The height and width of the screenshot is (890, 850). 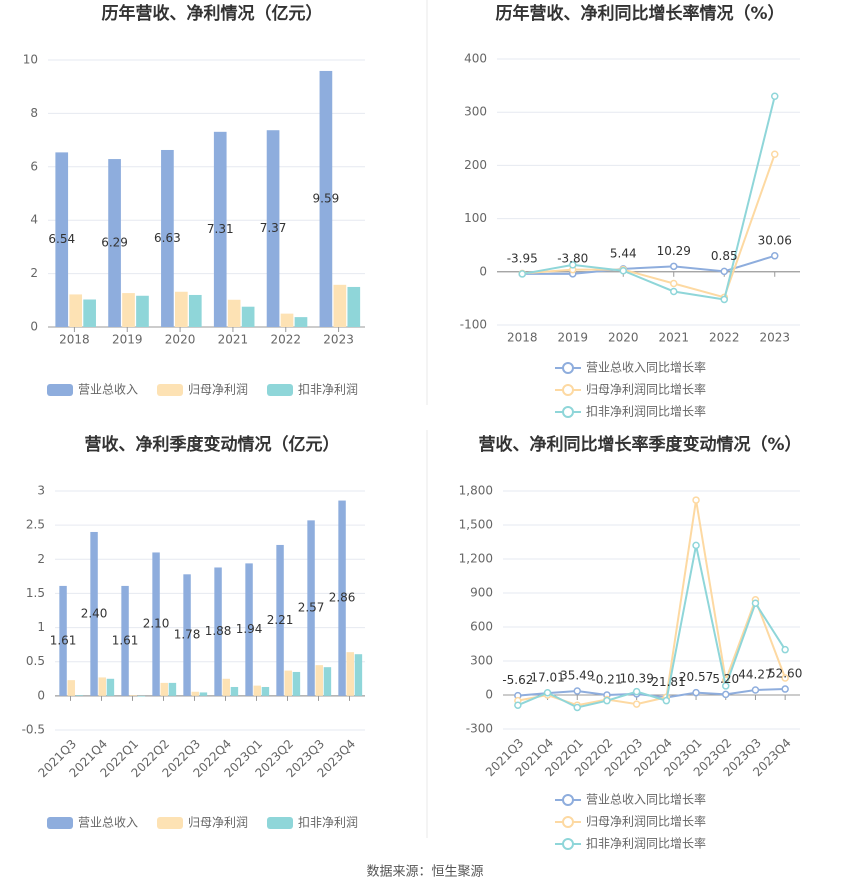 I want to click on y-tick-label: 600, so click(x=481, y=627).